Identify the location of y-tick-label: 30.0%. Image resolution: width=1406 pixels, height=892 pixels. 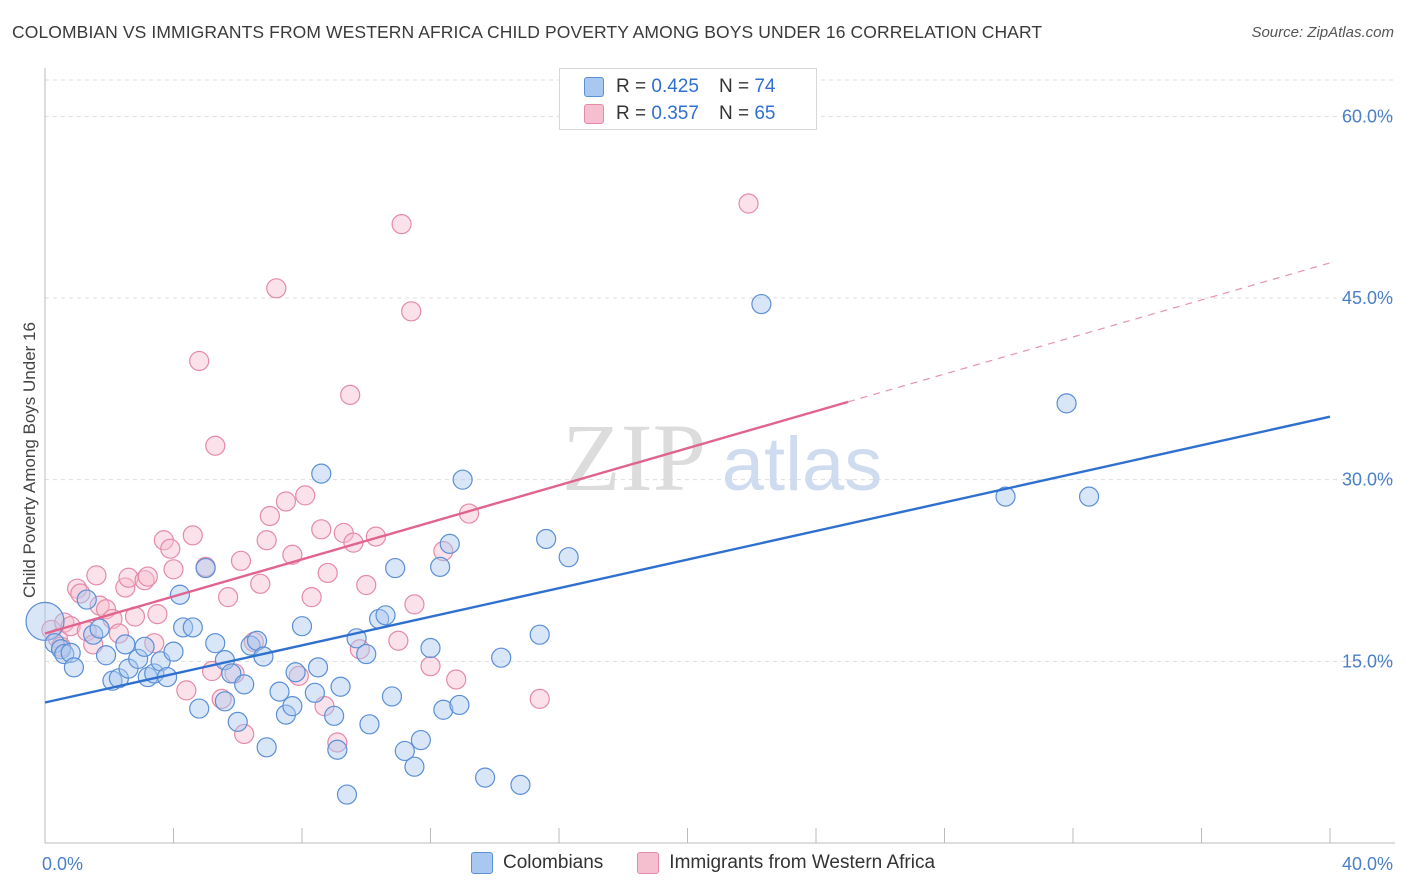
(1367, 480).